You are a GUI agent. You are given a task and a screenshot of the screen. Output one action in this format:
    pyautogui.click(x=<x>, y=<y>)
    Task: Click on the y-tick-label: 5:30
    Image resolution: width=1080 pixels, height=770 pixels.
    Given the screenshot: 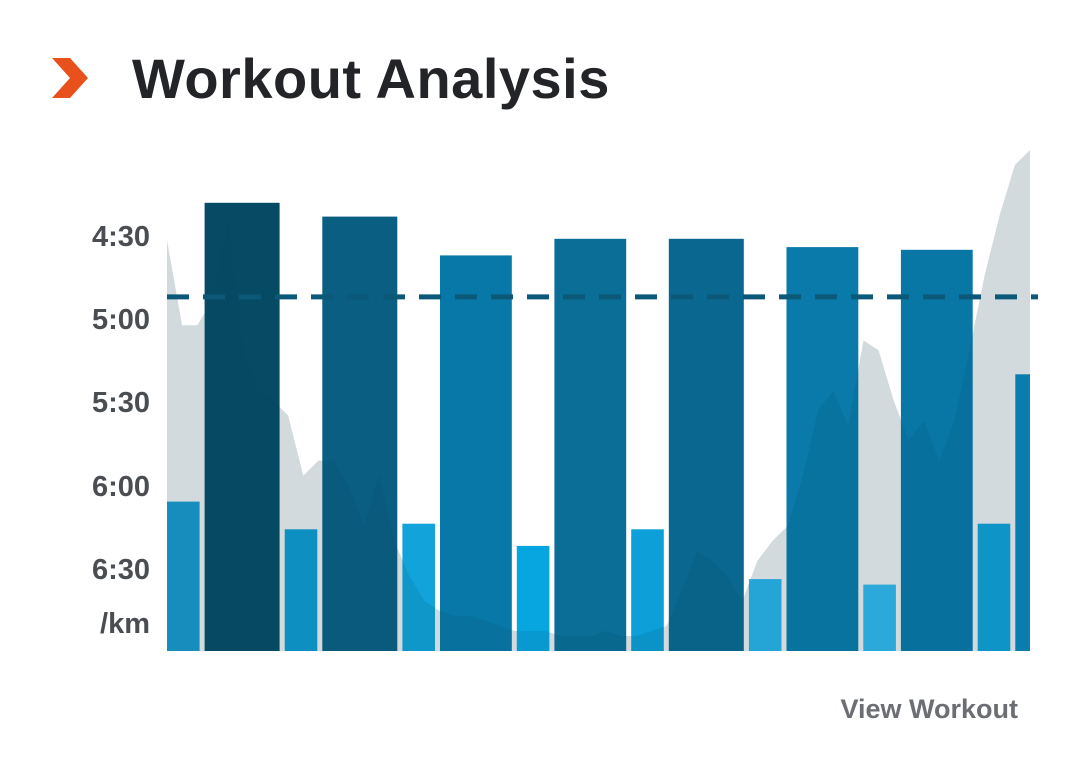 What is the action you would take?
    pyautogui.click(x=121, y=403)
    